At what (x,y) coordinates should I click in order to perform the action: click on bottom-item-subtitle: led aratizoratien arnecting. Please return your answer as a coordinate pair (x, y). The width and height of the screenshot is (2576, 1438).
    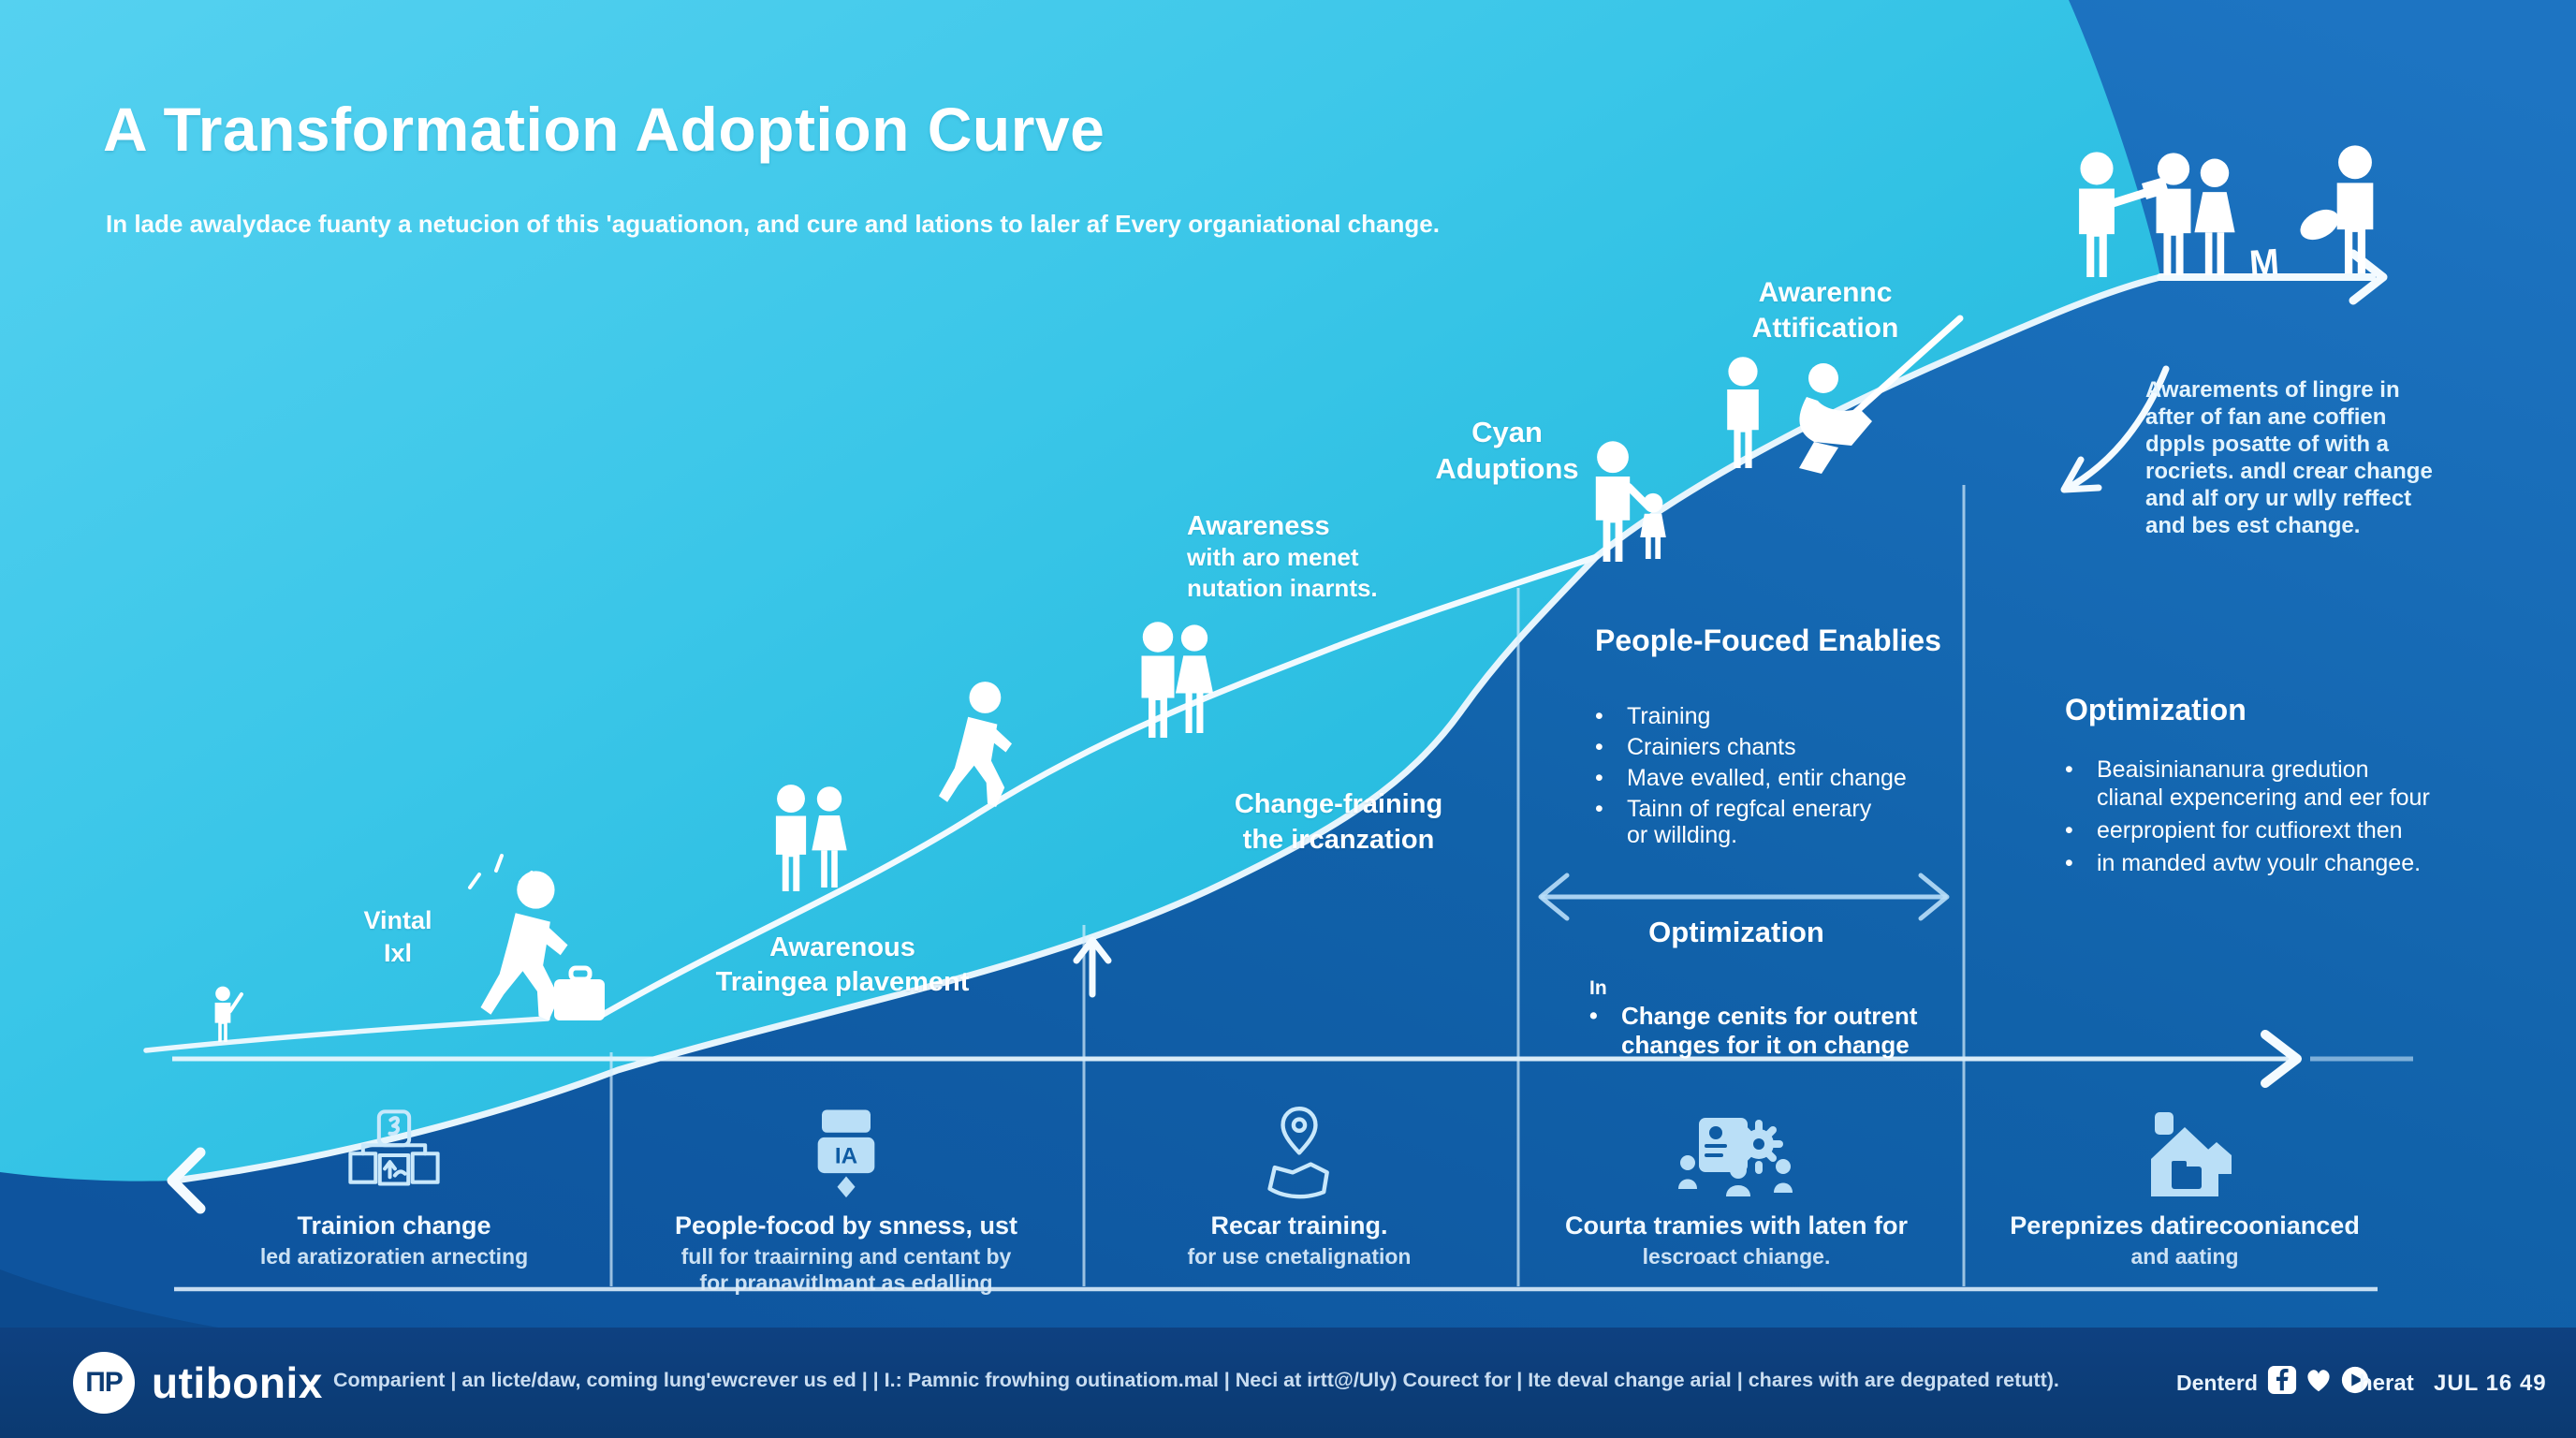
    Looking at the image, I should click on (394, 1256).